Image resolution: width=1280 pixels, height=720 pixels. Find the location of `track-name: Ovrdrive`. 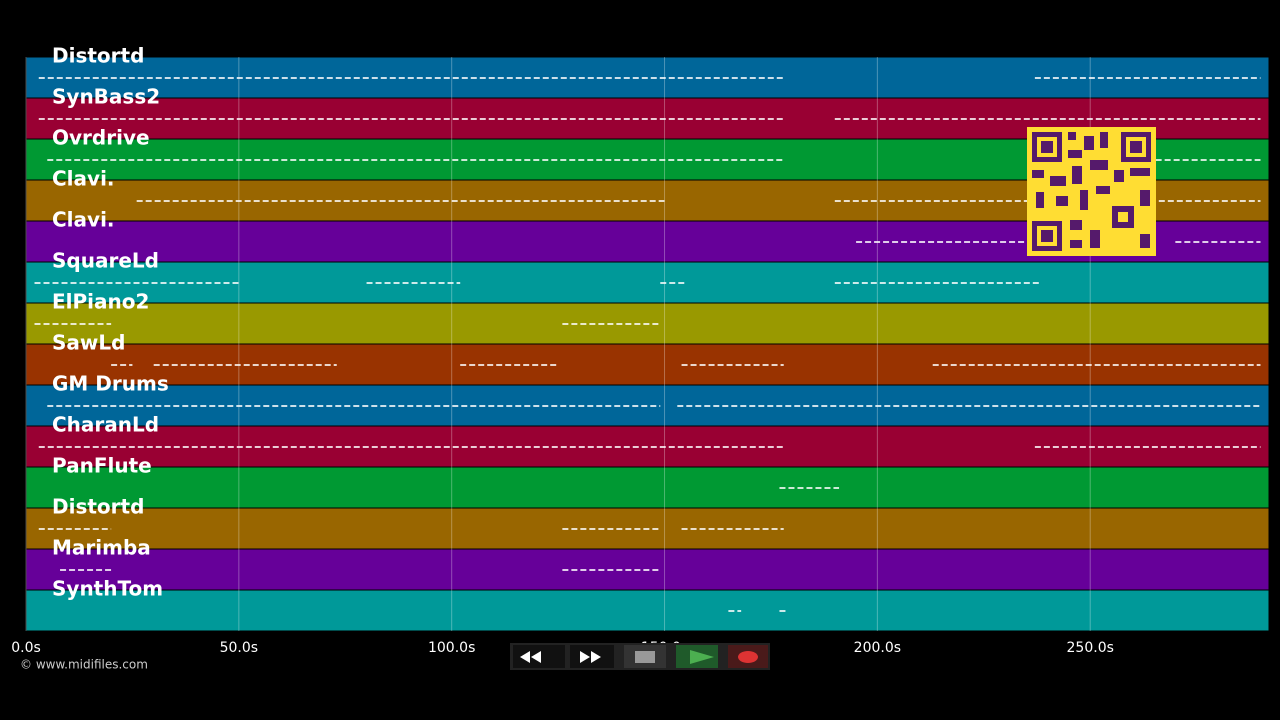

track-name: Ovrdrive is located at coordinates (101, 138).